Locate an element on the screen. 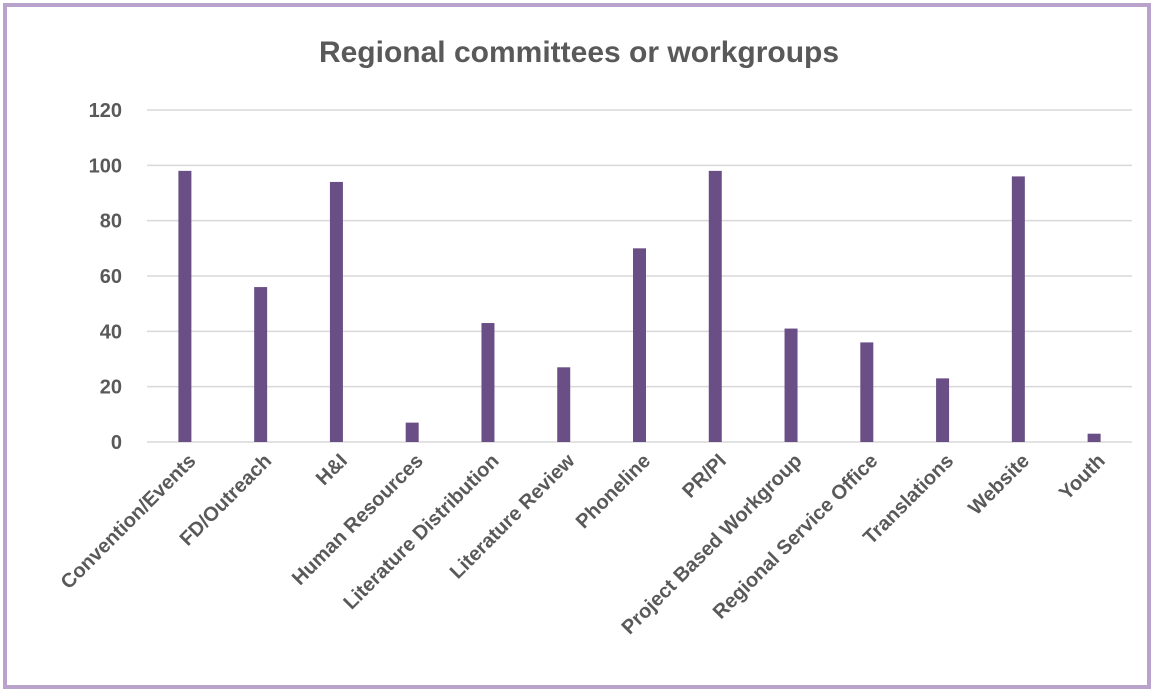 Image resolution: width=1158 pixels, height=696 pixels. y-tick-label: 60 is located at coordinates (111, 277).